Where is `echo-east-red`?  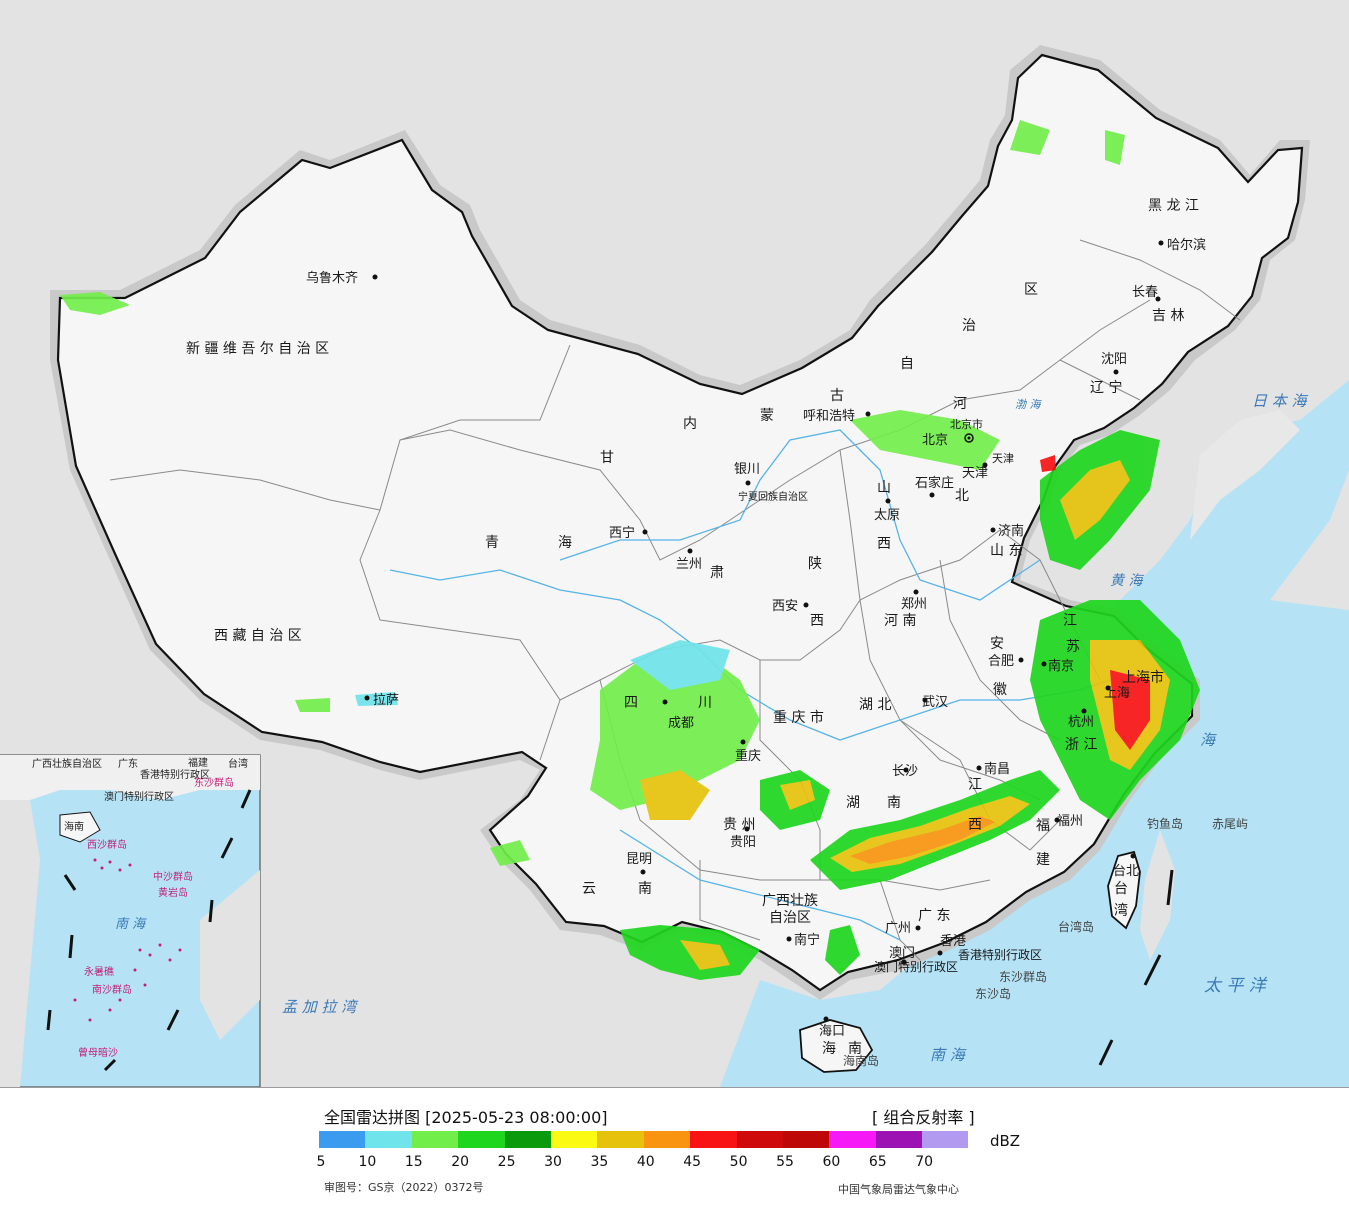
echo-east-red is located at coordinates (1130, 710).